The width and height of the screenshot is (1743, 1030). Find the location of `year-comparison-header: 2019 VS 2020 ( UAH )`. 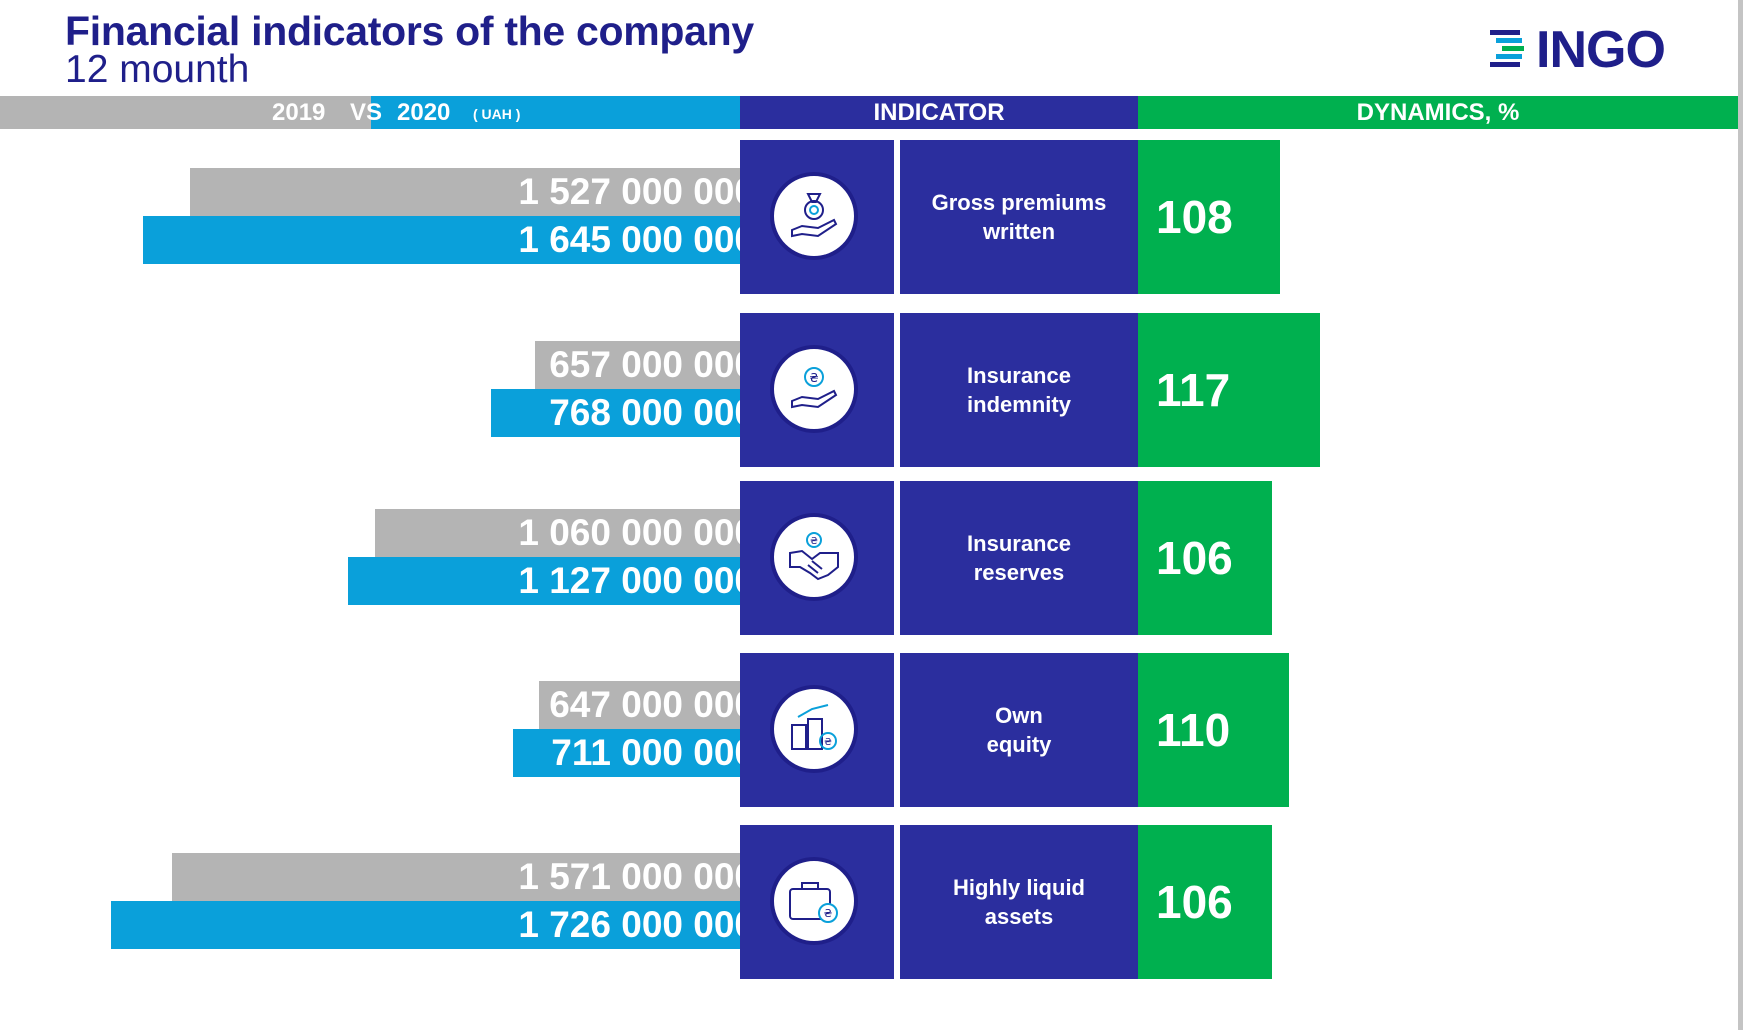

year-comparison-header: 2019 VS 2020 ( UAH ) is located at coordinates (370, 112).